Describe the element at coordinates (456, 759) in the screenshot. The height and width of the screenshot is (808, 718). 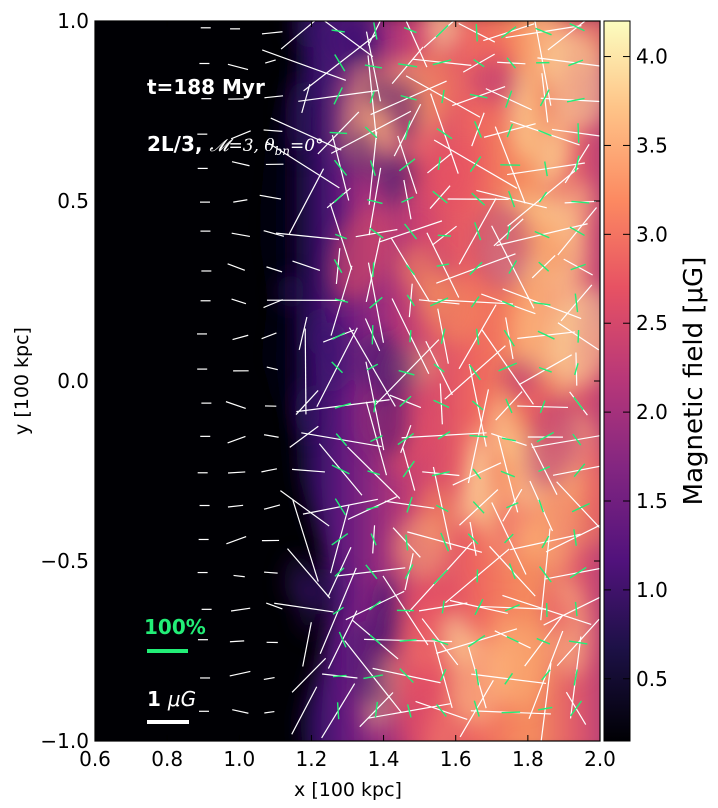
I see `x-tick-label: 1.6` at that location.